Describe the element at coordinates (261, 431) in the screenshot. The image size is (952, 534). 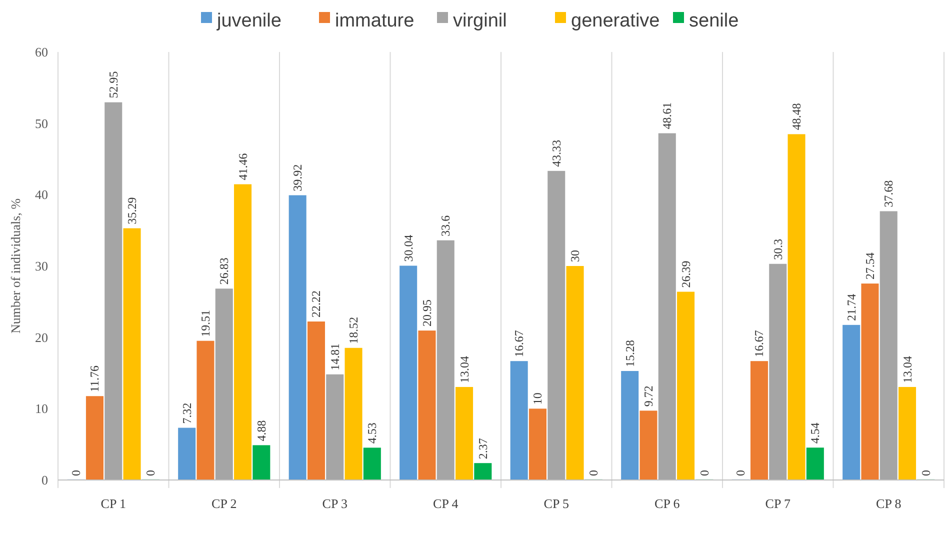
I see `data-label: 4.88` at that location.